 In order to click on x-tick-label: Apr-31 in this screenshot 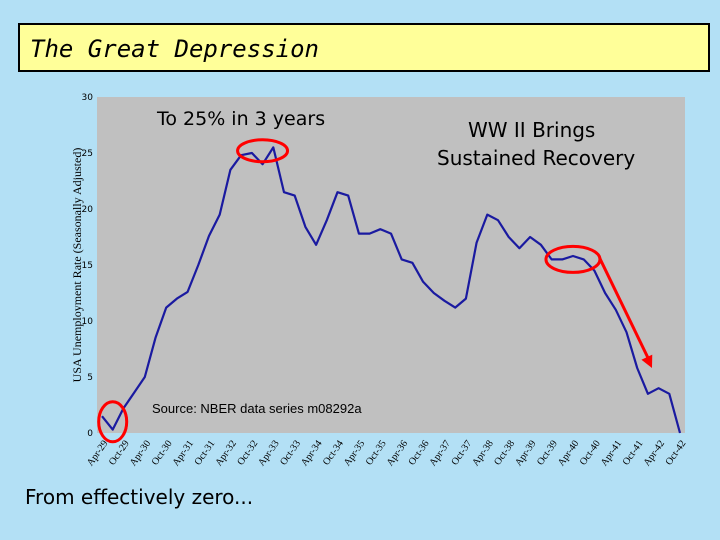, I will do `click(183, 453)`.